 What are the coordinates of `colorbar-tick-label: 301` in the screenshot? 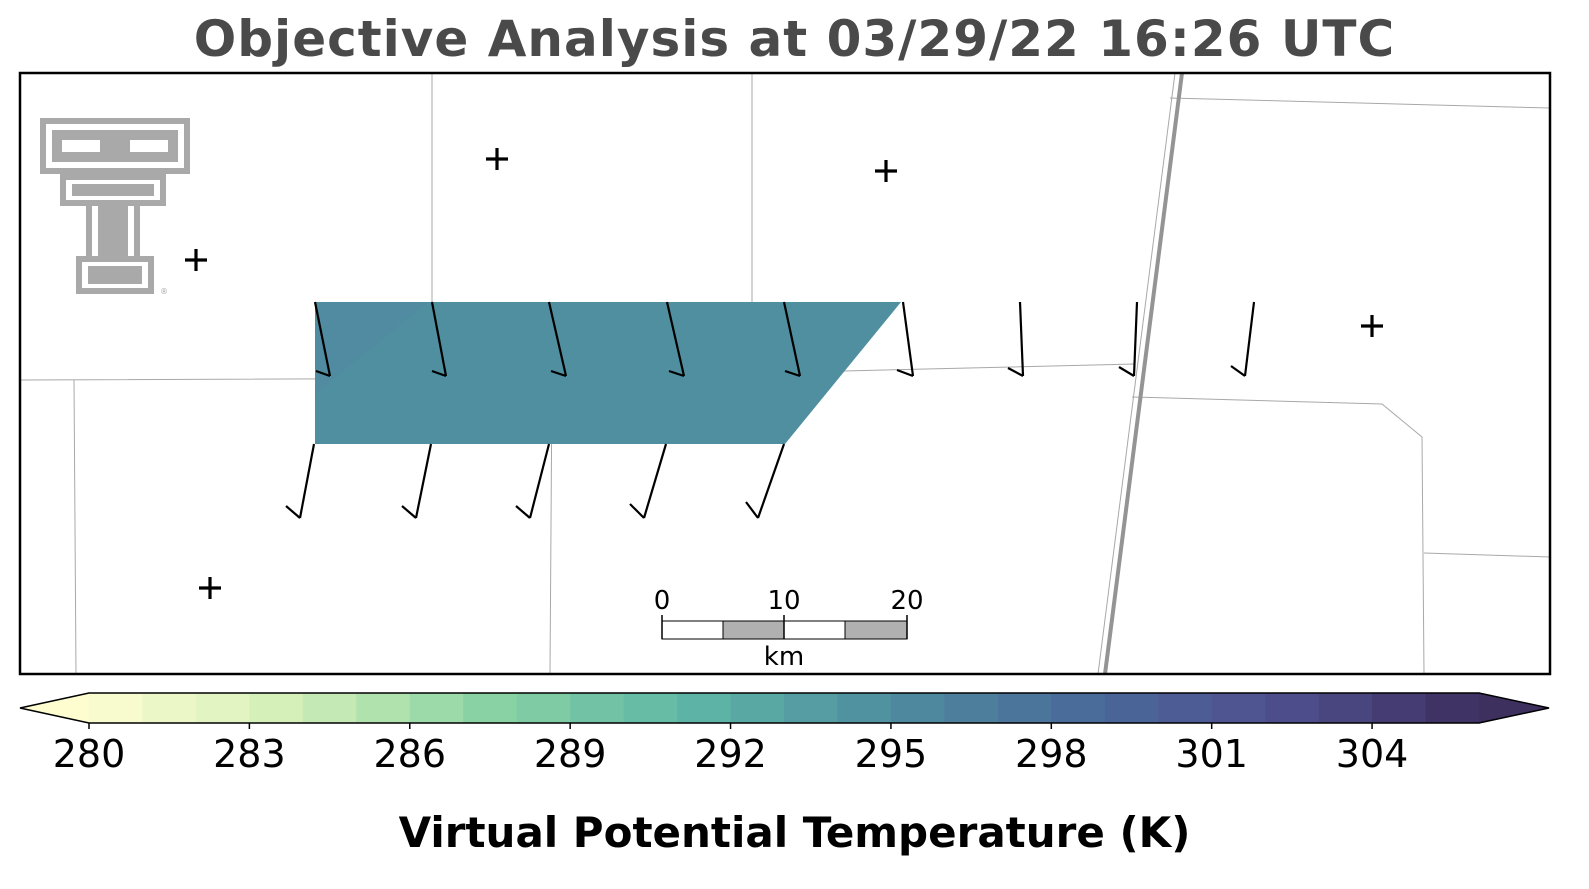 It's located at (1211, 754).